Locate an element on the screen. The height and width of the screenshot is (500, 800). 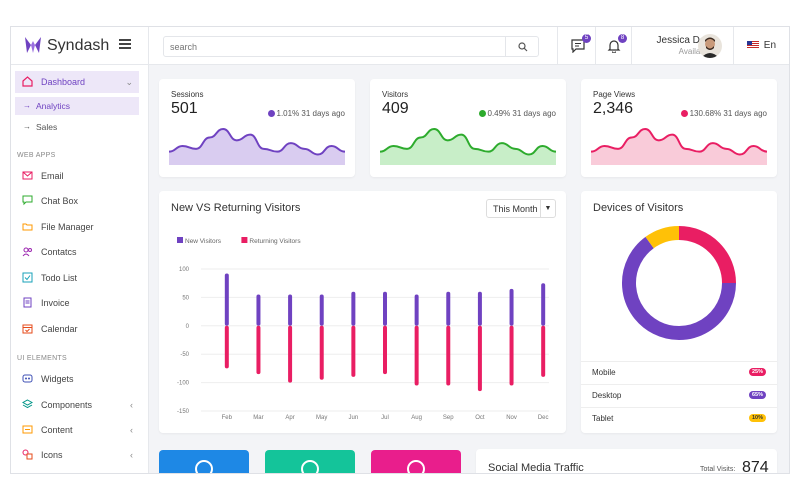
stat-title: Visitors is located at coordinates (395, 94).